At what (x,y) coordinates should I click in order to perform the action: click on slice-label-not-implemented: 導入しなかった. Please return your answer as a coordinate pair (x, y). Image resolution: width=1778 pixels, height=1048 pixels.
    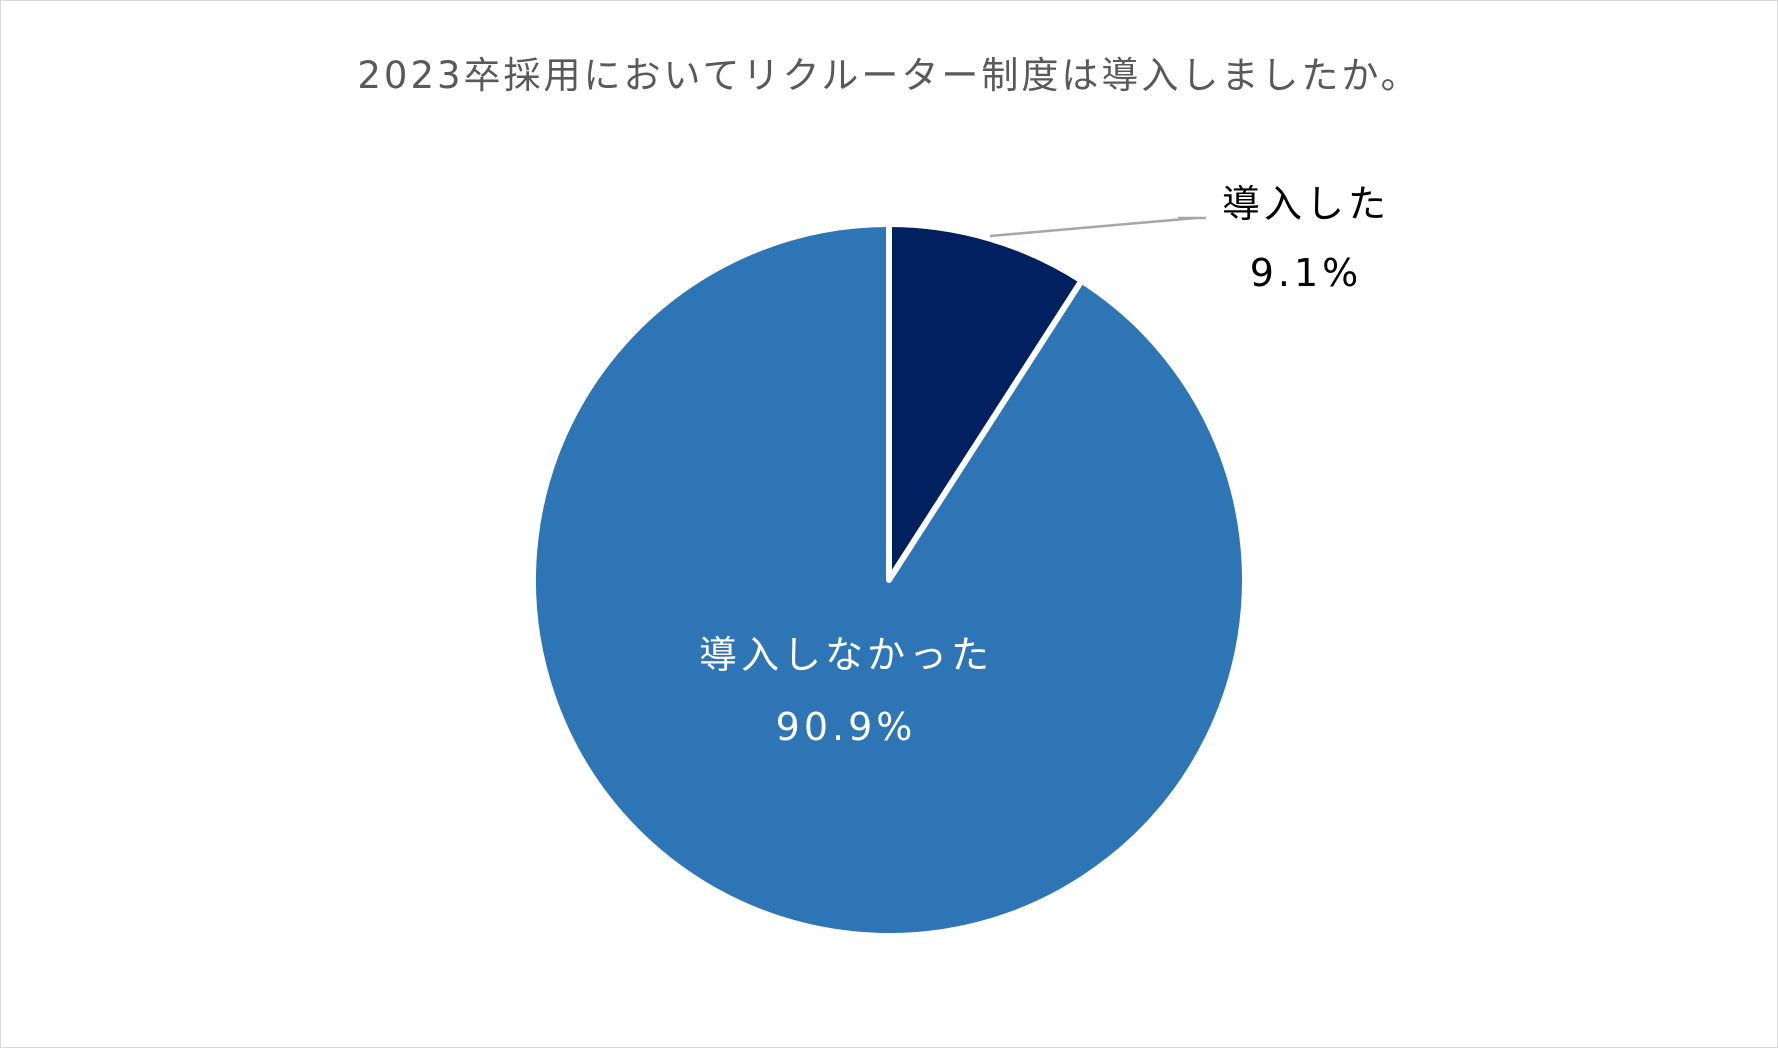
    Looking at the image, I should click on (846, 655).